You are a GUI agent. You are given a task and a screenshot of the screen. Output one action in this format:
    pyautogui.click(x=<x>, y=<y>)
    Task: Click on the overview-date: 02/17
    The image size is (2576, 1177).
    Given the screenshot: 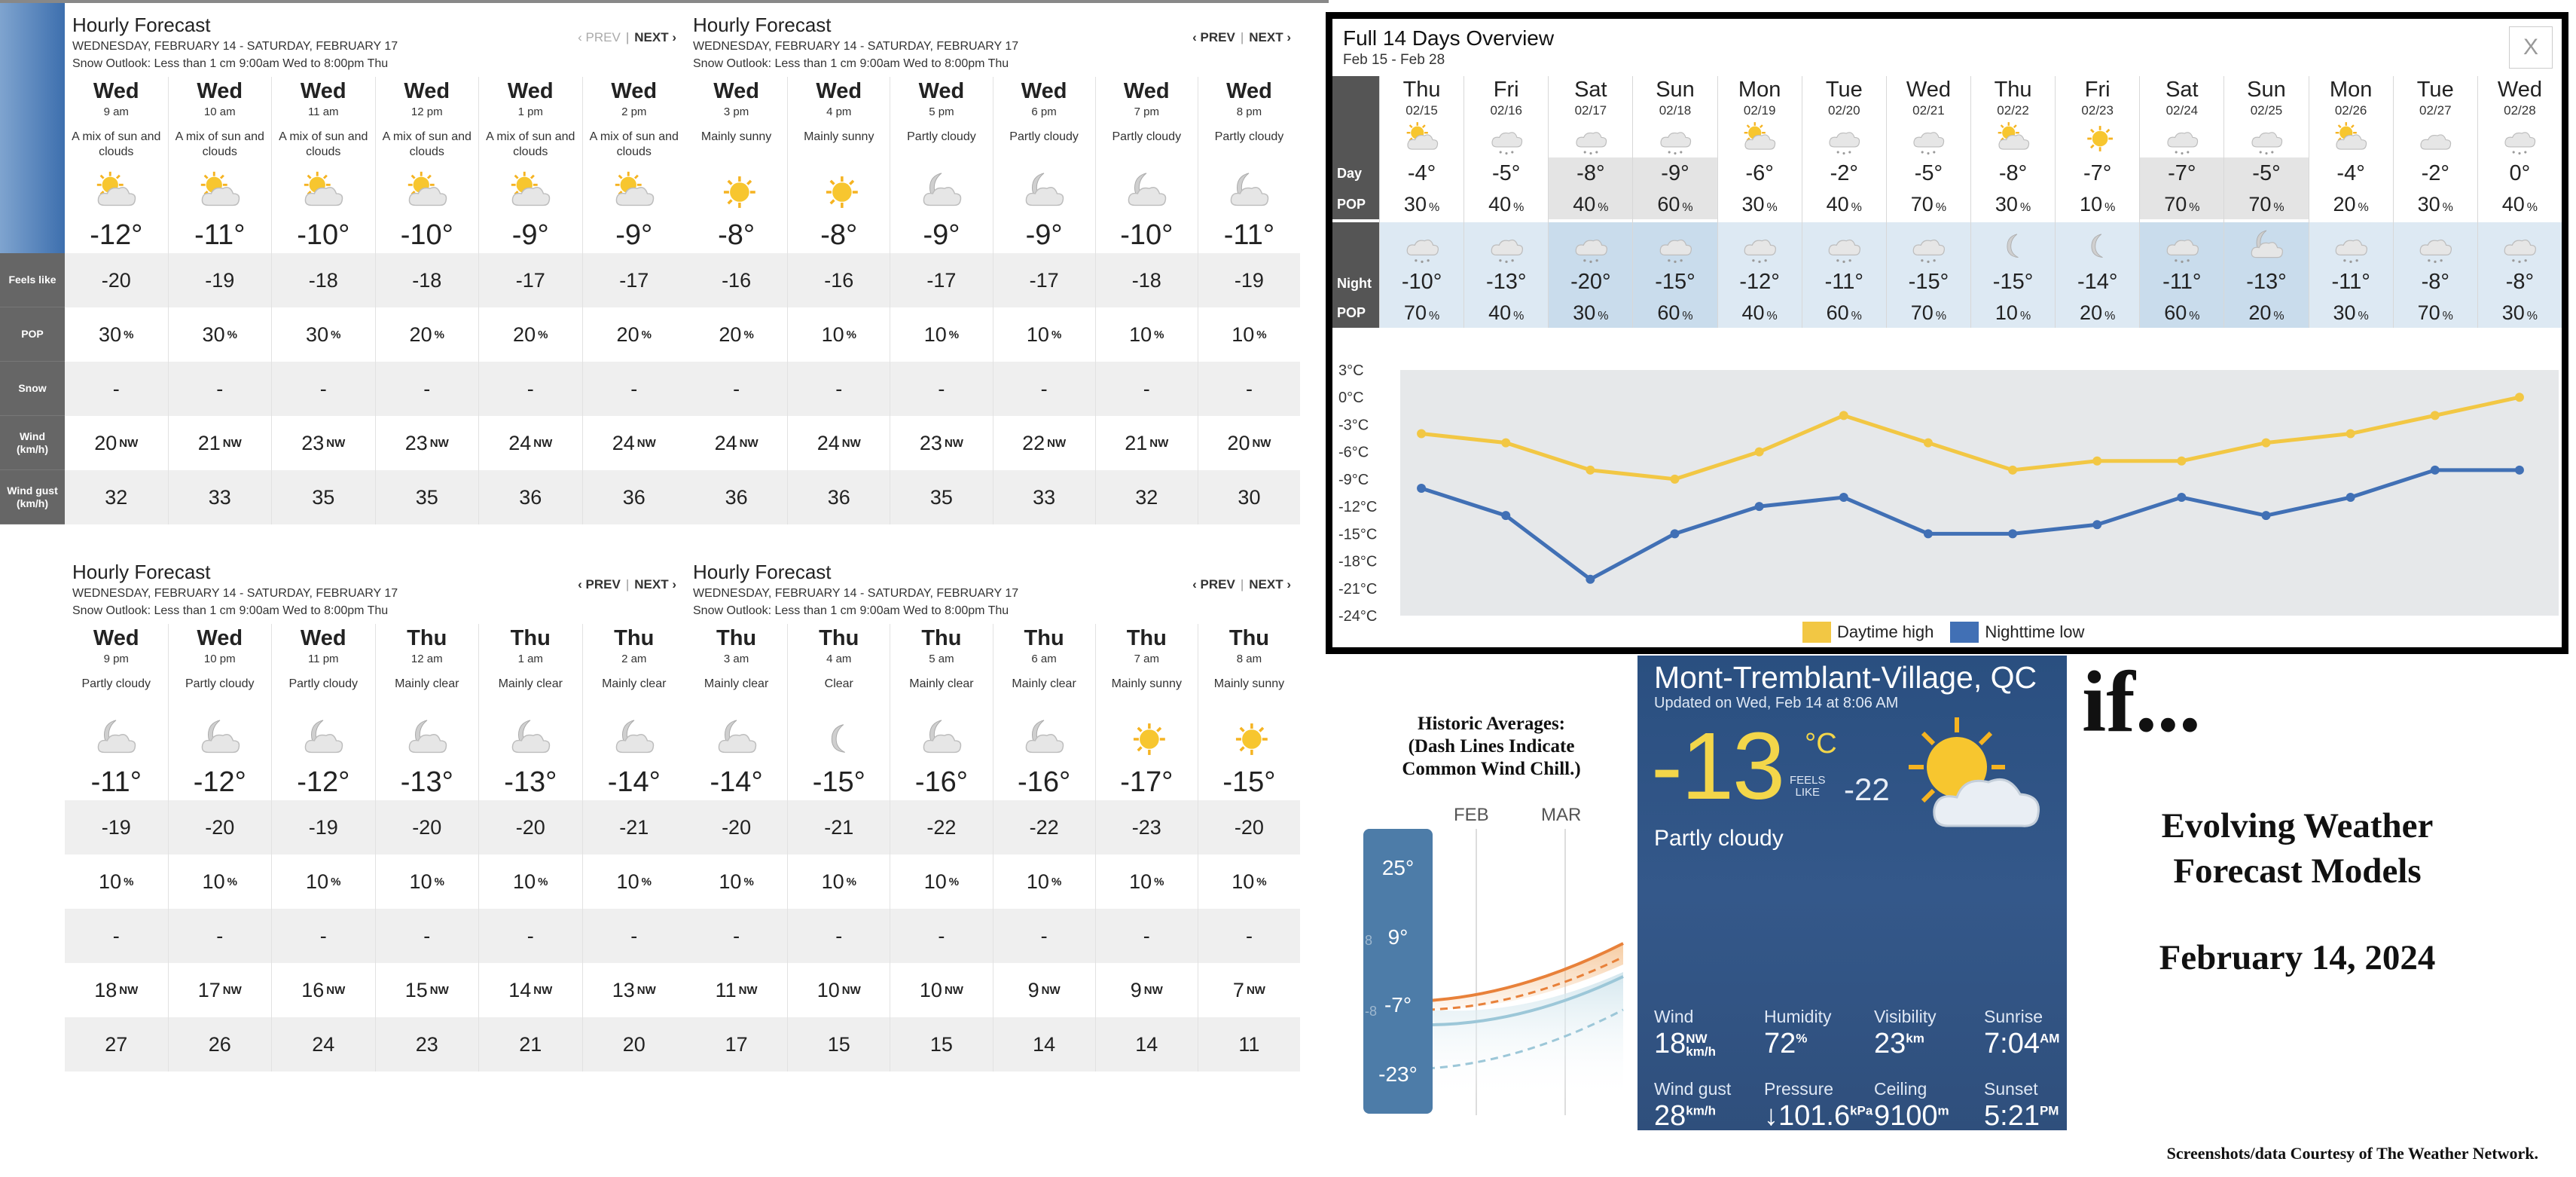 What is the action you would take?
    pyautogui.click(x=1591, y=110)
    